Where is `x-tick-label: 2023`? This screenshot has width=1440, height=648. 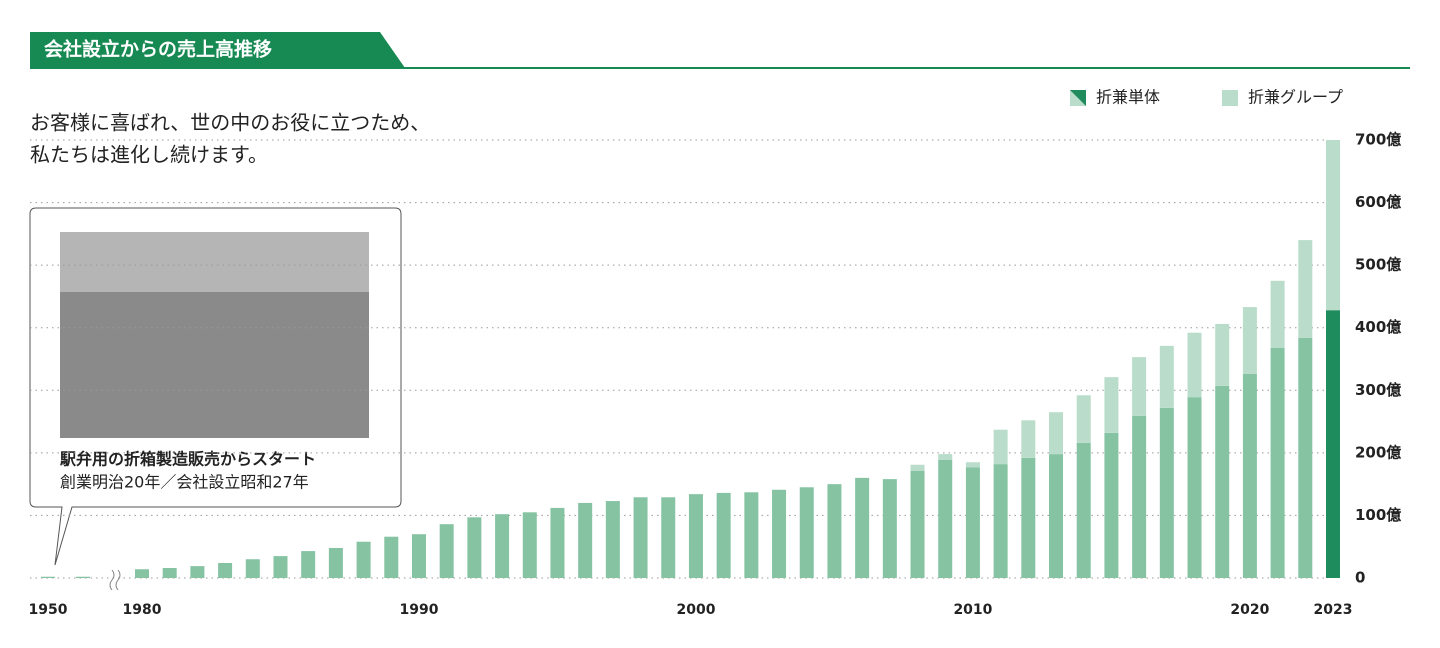
x-tick-label: 2023 is located at coordinates (1333, 610).